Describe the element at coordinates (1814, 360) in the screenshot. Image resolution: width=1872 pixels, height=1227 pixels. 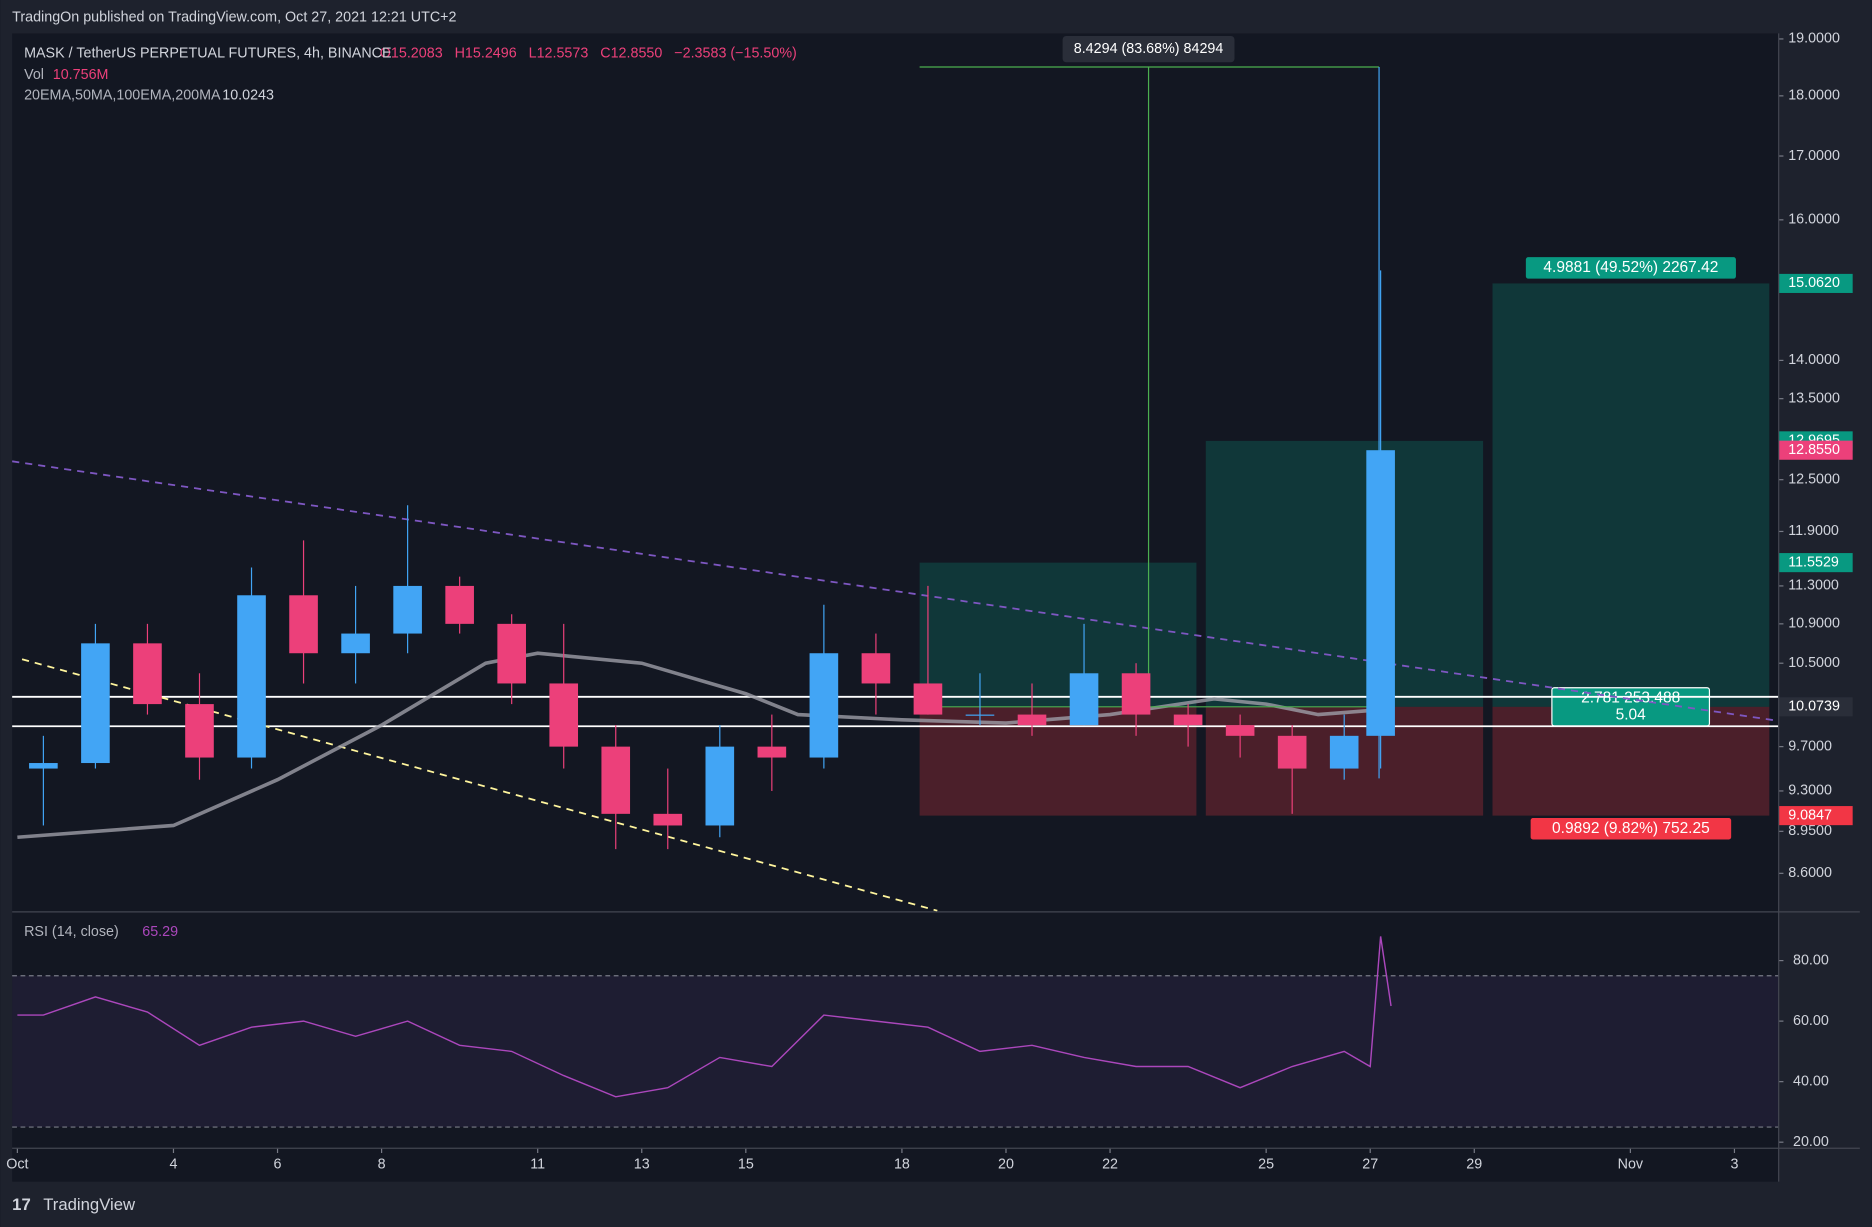
I see `y-tick-label: 14.0000` at that location.